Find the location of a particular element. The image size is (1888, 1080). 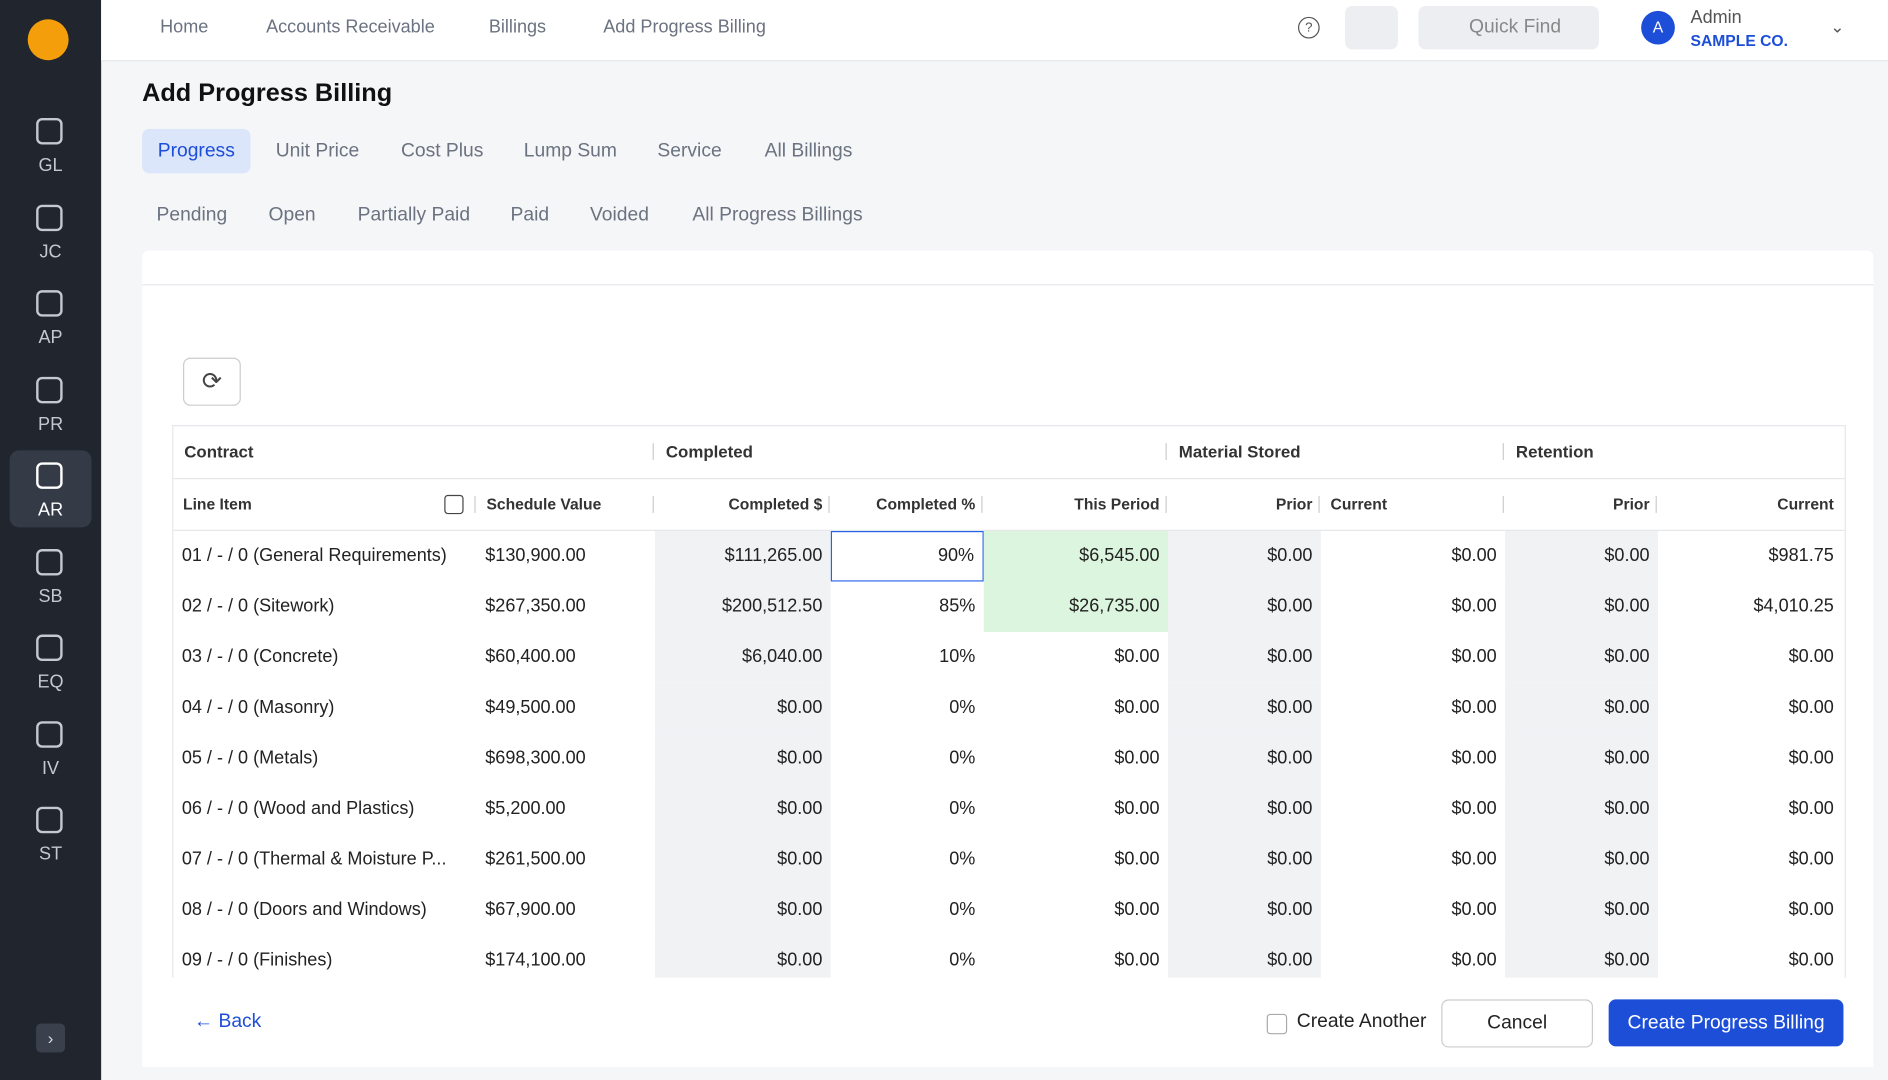

refresh-button: ⟳ is located at coordinates (212, 382).